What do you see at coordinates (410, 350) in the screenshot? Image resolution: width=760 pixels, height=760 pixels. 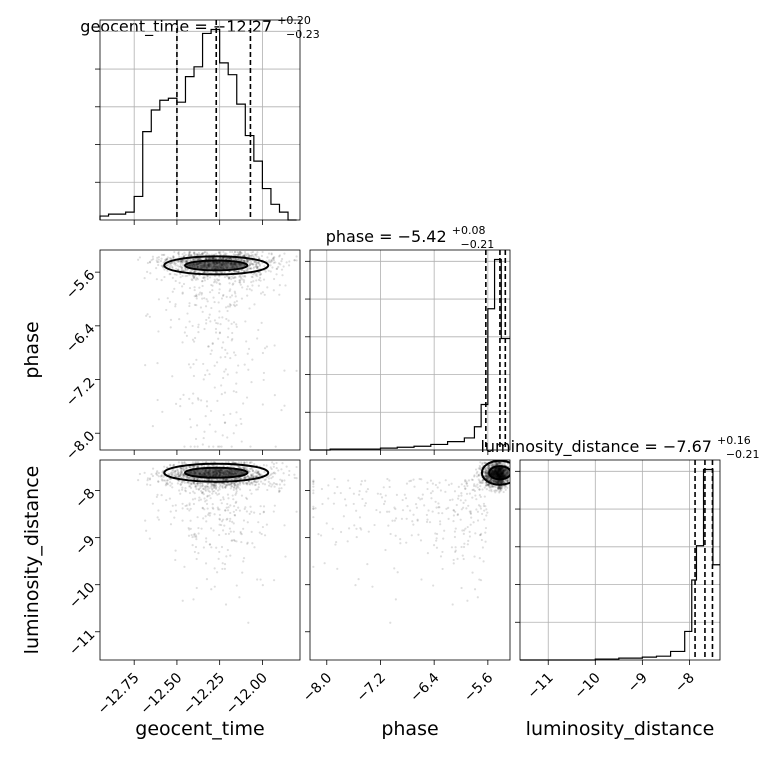 I see `panel-phase-hist-frame` at bounding box center [410, 350].